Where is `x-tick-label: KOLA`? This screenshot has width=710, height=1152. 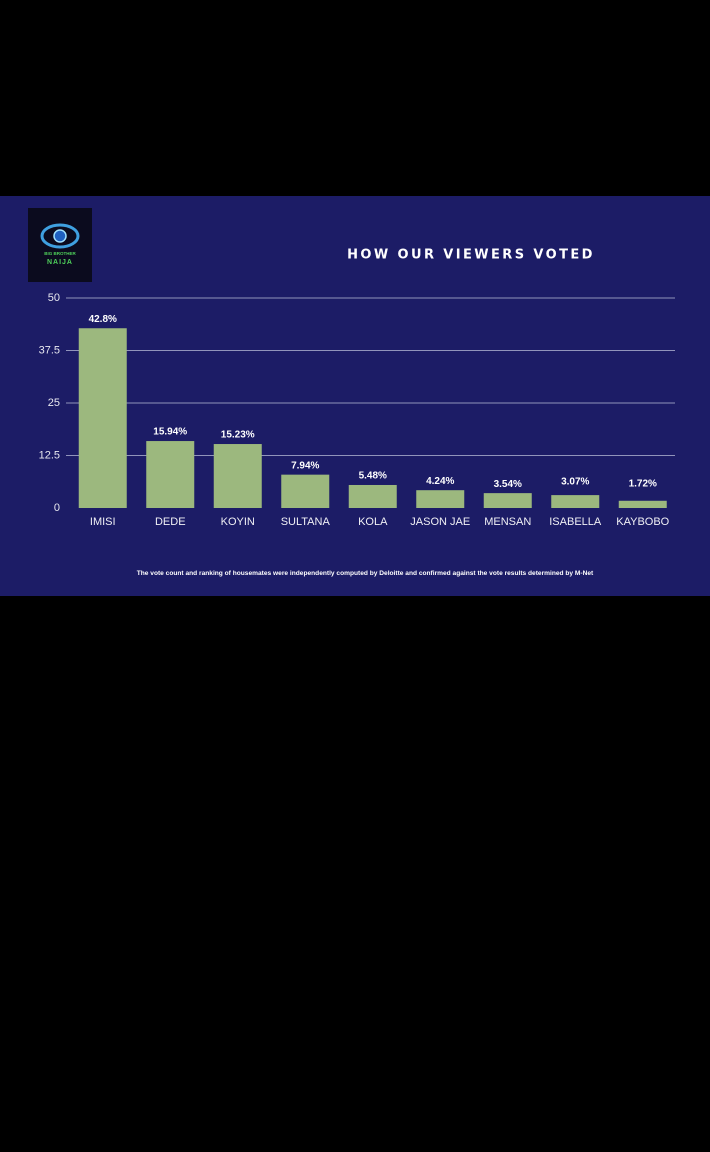 x-tick-label: KOLA is located at coordinates (373, 522).